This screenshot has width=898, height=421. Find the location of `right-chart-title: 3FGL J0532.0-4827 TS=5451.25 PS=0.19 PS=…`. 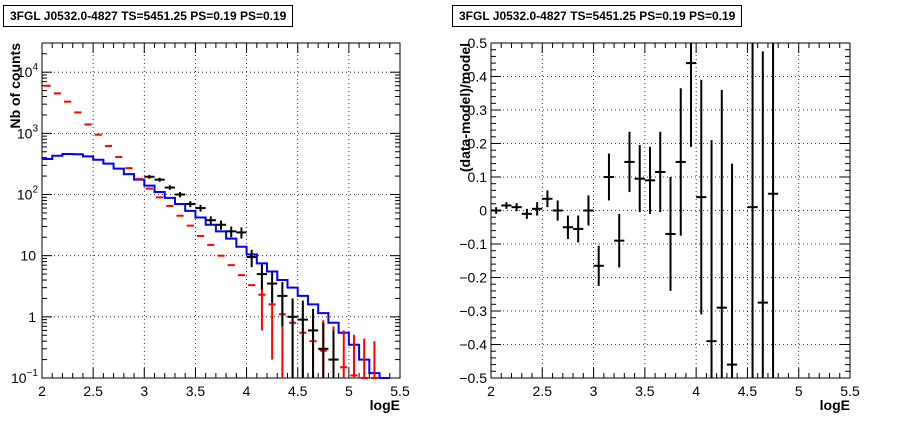

right-chart-title: 3FGL J0532.0-4827 TS=5451.25 PS=0.19 PS=… is located at coordinates (597, 16).